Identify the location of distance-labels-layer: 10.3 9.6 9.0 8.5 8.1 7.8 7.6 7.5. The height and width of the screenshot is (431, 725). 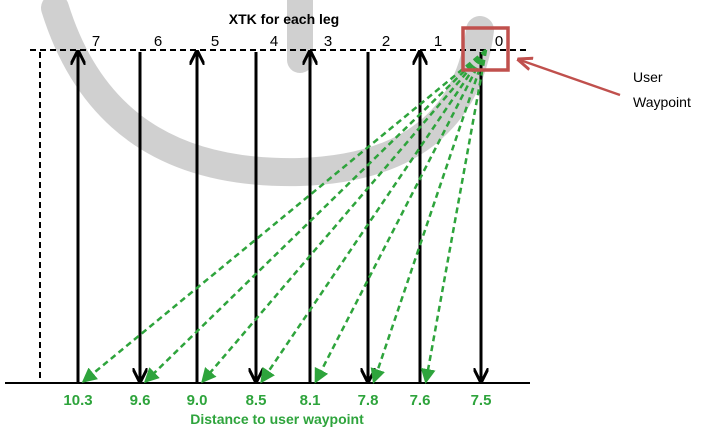
(277, 400).